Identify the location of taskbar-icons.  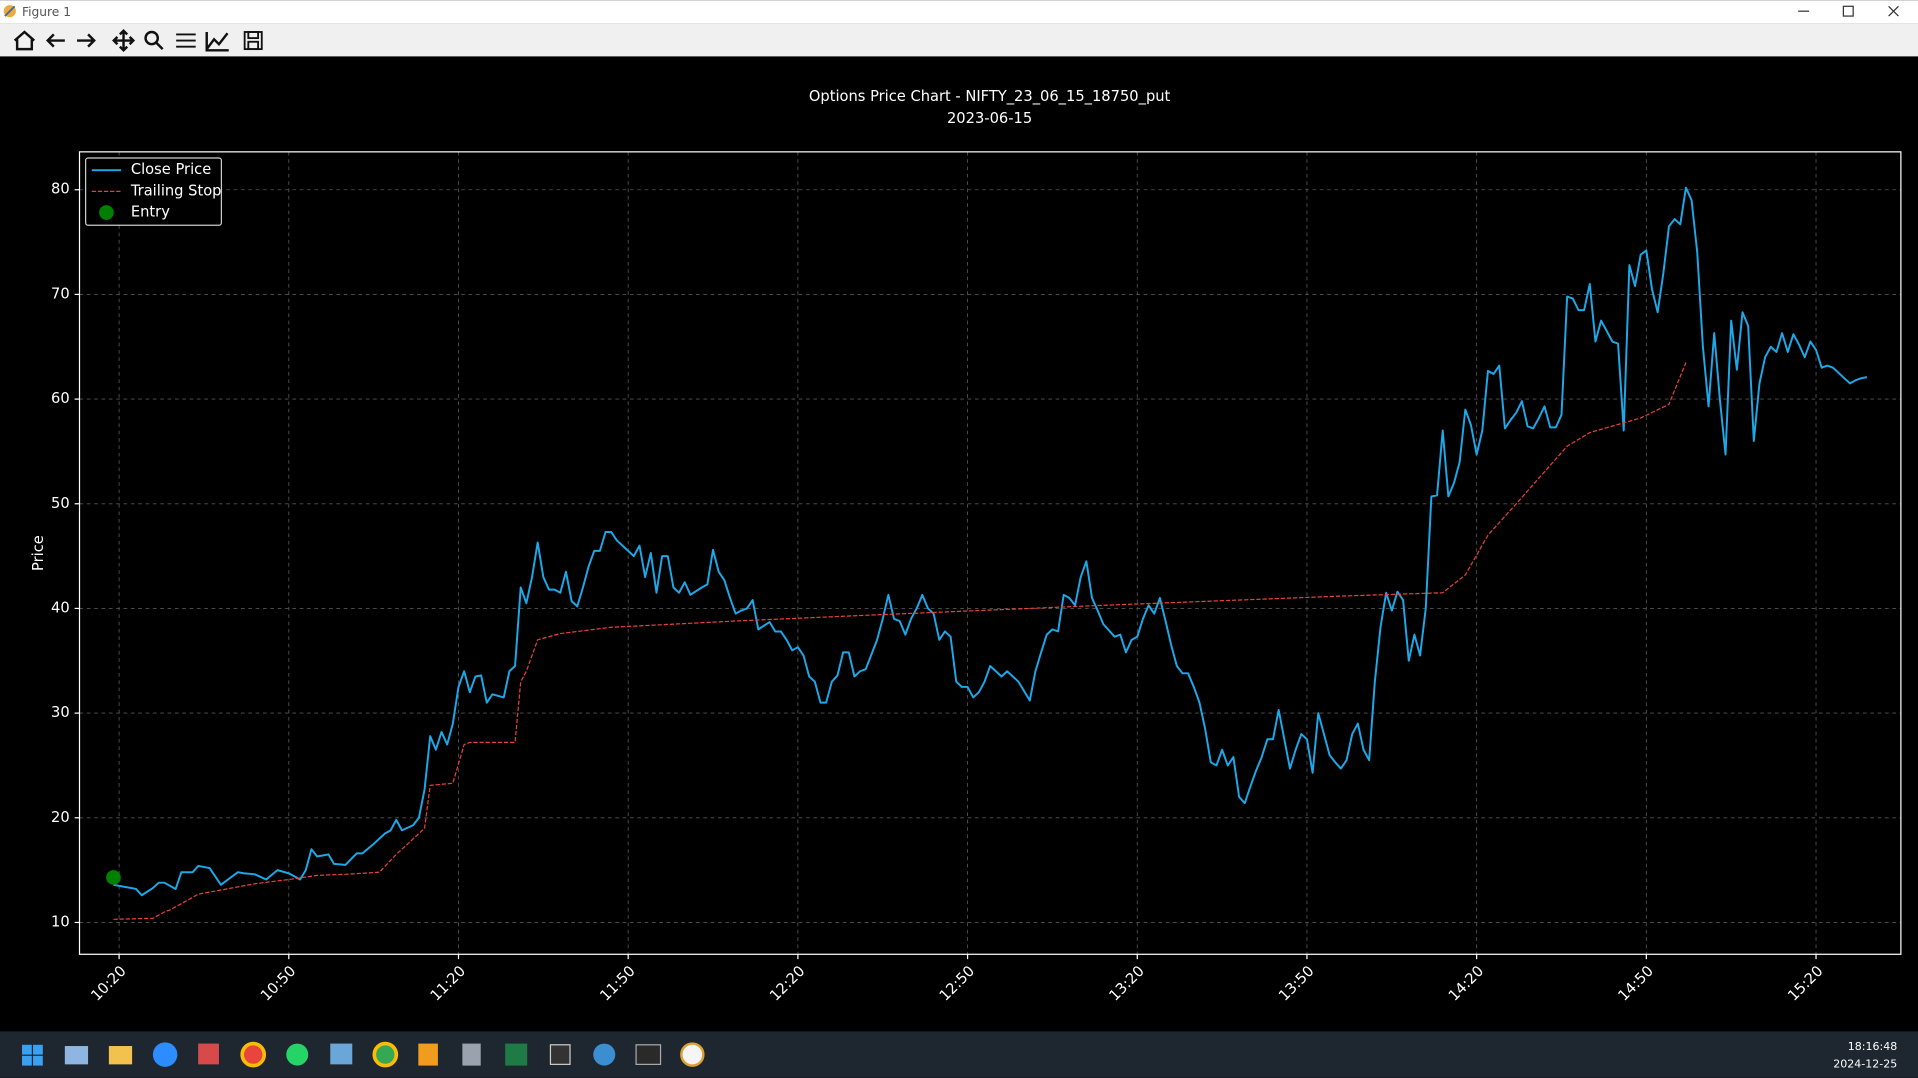
(363, 1054).